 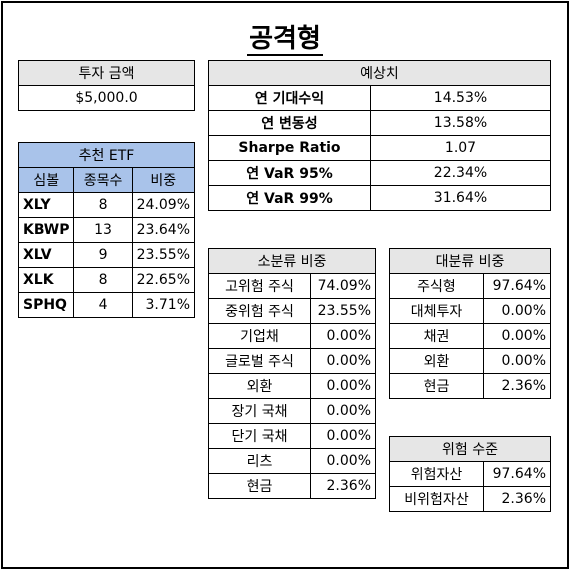 What do you see at coordinates (106, 73) in the screenshot?
I see `investment-header: 투자 금액` at bounding box center [106, 73].